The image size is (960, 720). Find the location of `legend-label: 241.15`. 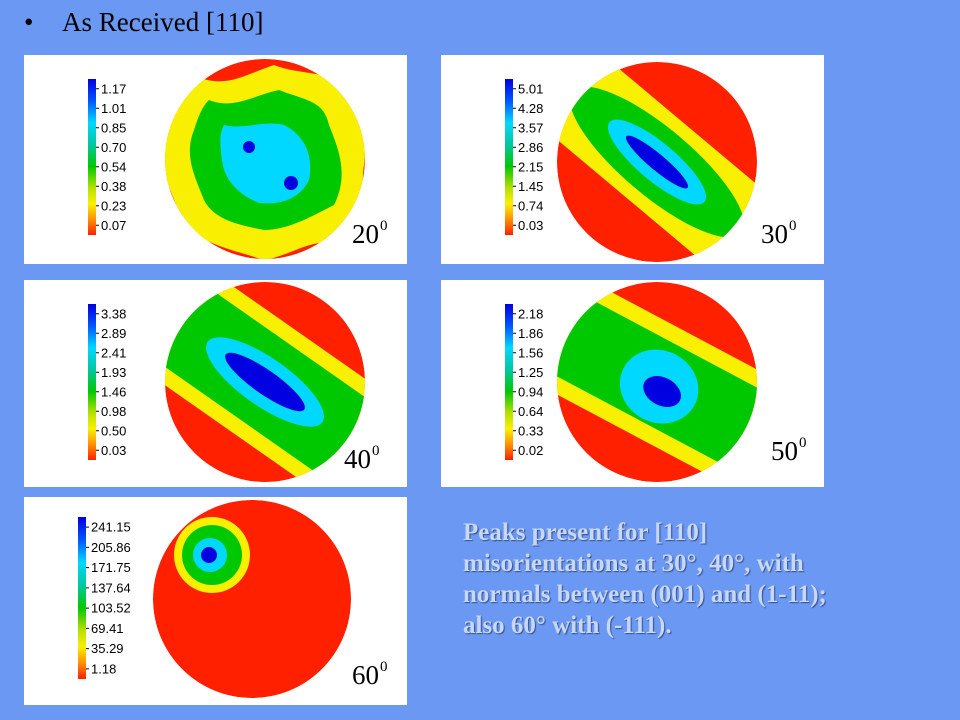

legend-label: 241.15 is located at coordinates (111, 527).